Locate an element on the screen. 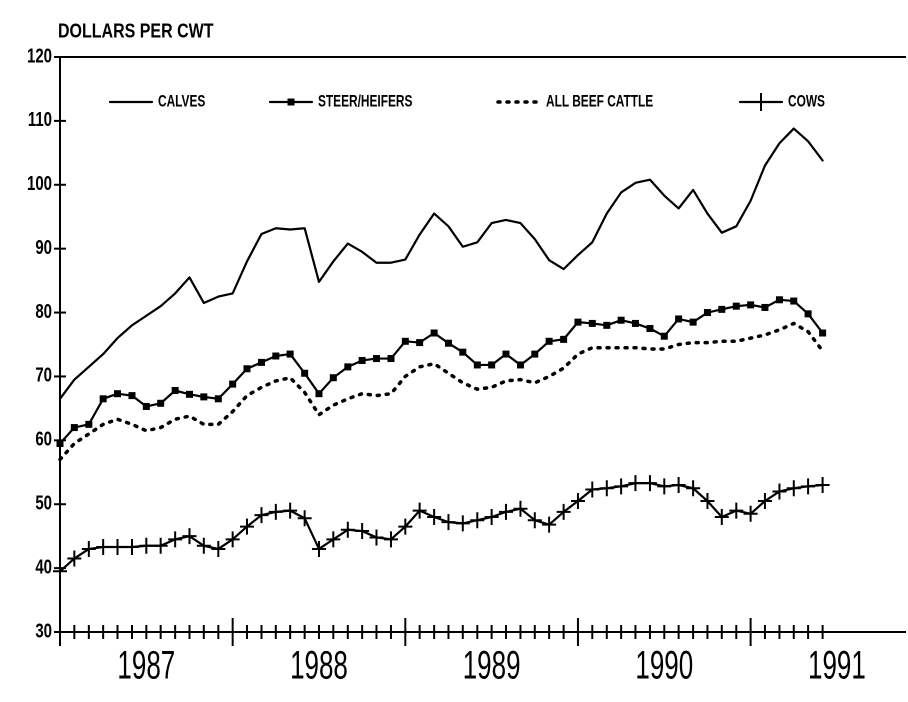  y-axis-label: DOLLARS PER CWT is located at coordinates (136, 31).